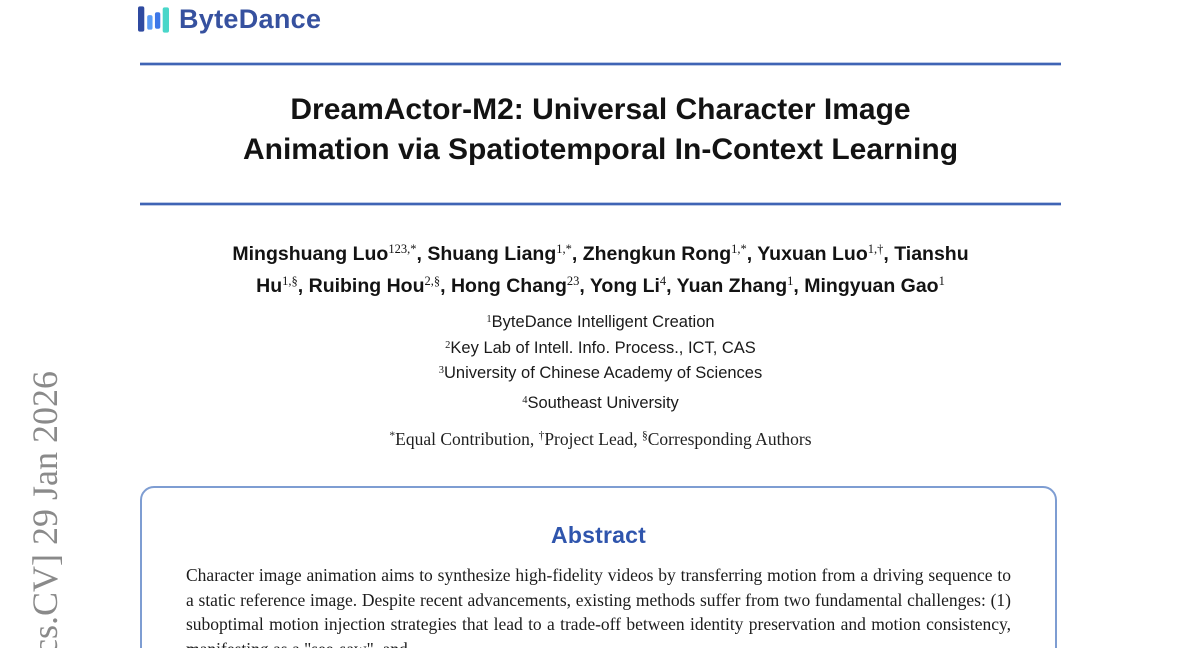 Image resolution: width=1200 pixels, height=648 pixels. What do you see at coordinates (573, 281) in the screenshot?
I see `author-affiliation-sup: 23` at bounding box center [573, 281].